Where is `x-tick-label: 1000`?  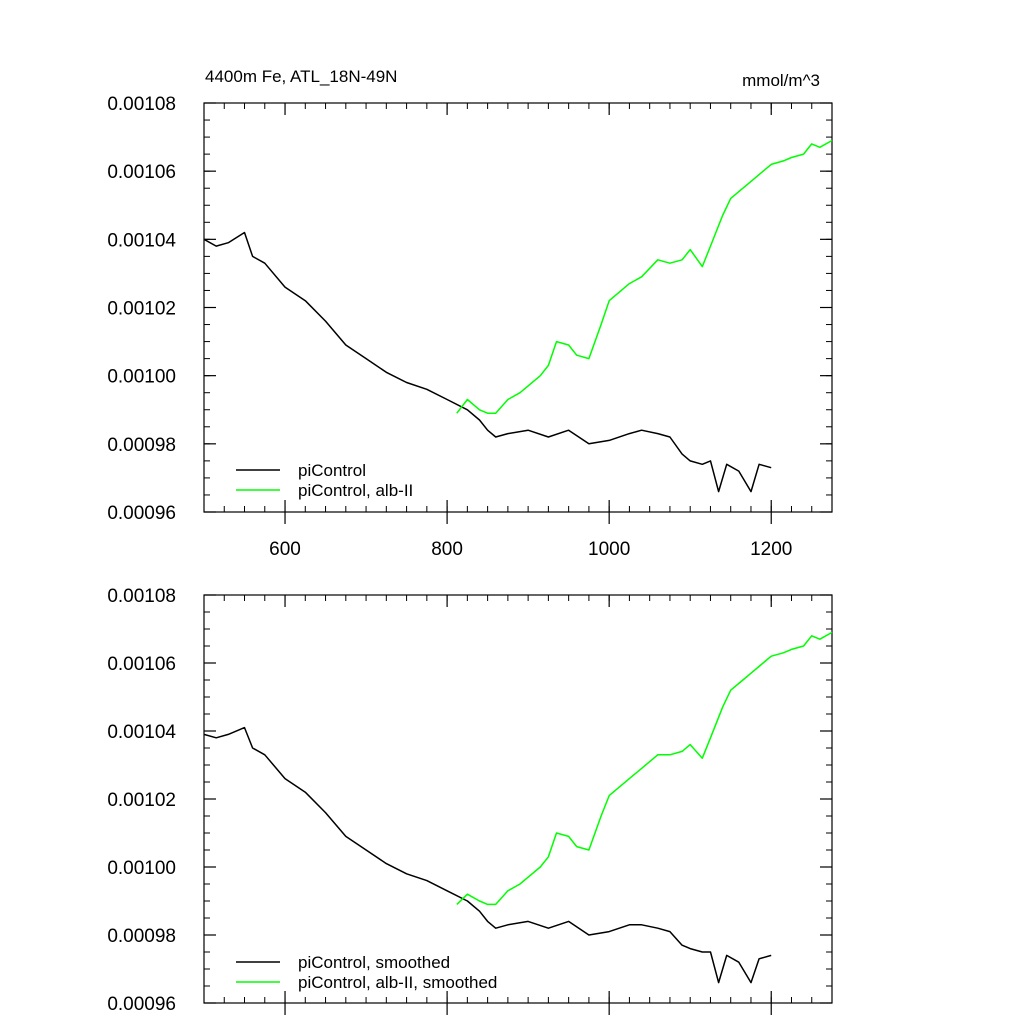
x-tick-label: 1000 is located at coordinates (609, 549).